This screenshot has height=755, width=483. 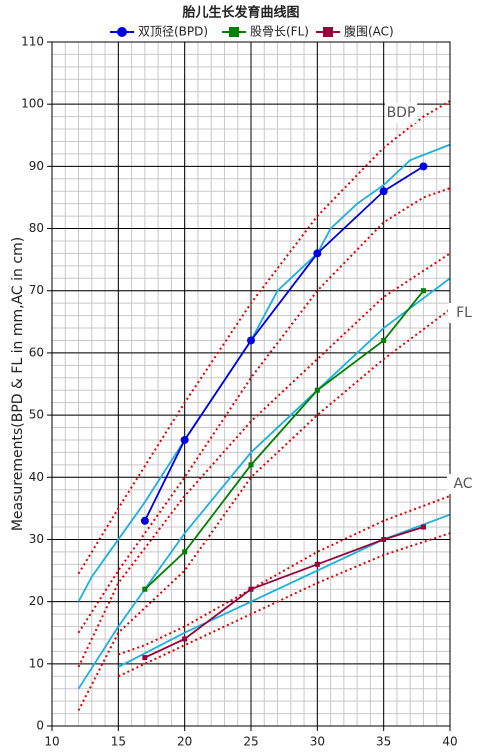 What do you see at coordinates (317, 742) in the screenshot?
I see `x-tick-label: 30` at bounding box center [317, 742].